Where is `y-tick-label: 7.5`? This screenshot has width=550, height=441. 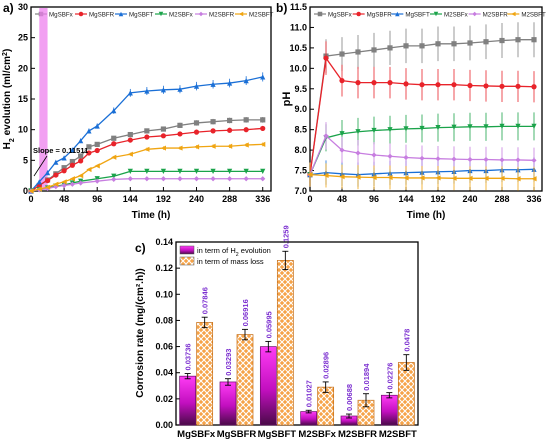 y-tick-label: 7.5 is located at coordinates (300, 171).